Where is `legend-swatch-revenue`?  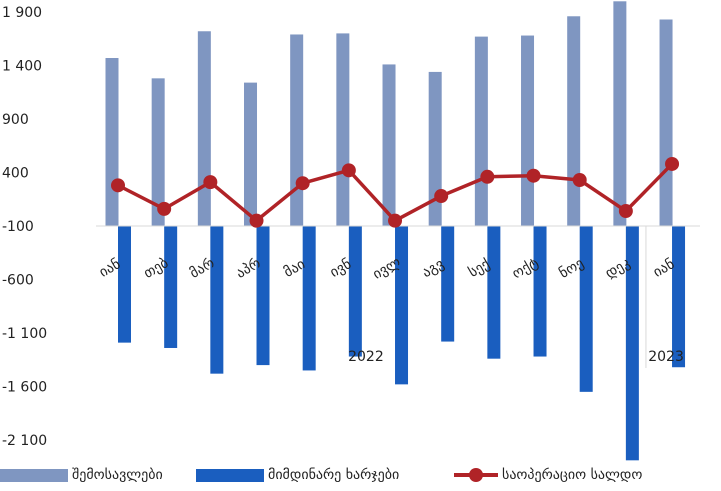 legend-swatch-revenue is located at coordinates (34, 475).